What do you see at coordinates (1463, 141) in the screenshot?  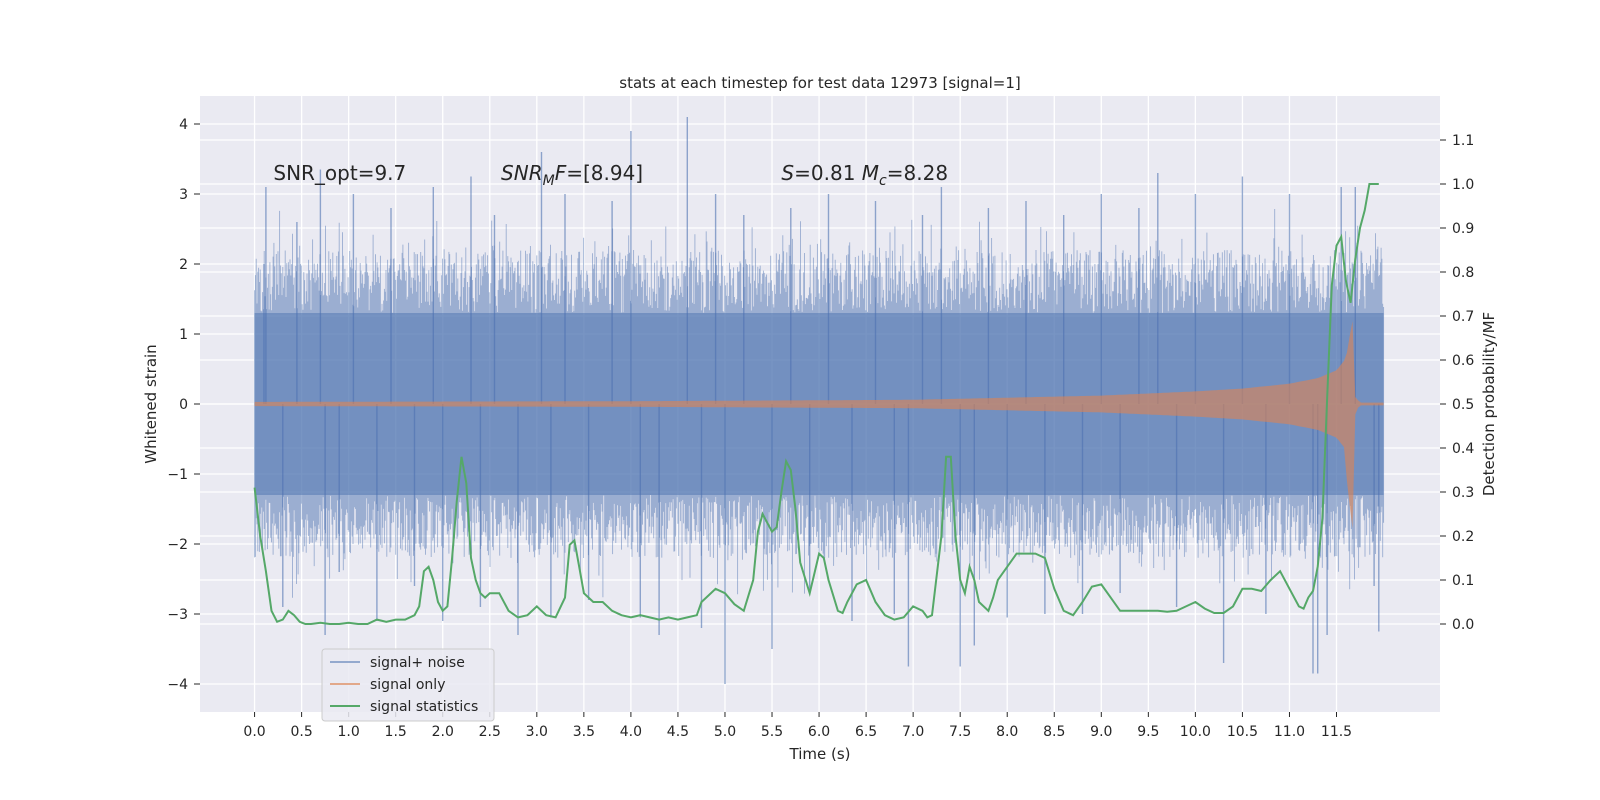 I see `y-right-tick-label: 1.1` at bounding box center [1463, 141].